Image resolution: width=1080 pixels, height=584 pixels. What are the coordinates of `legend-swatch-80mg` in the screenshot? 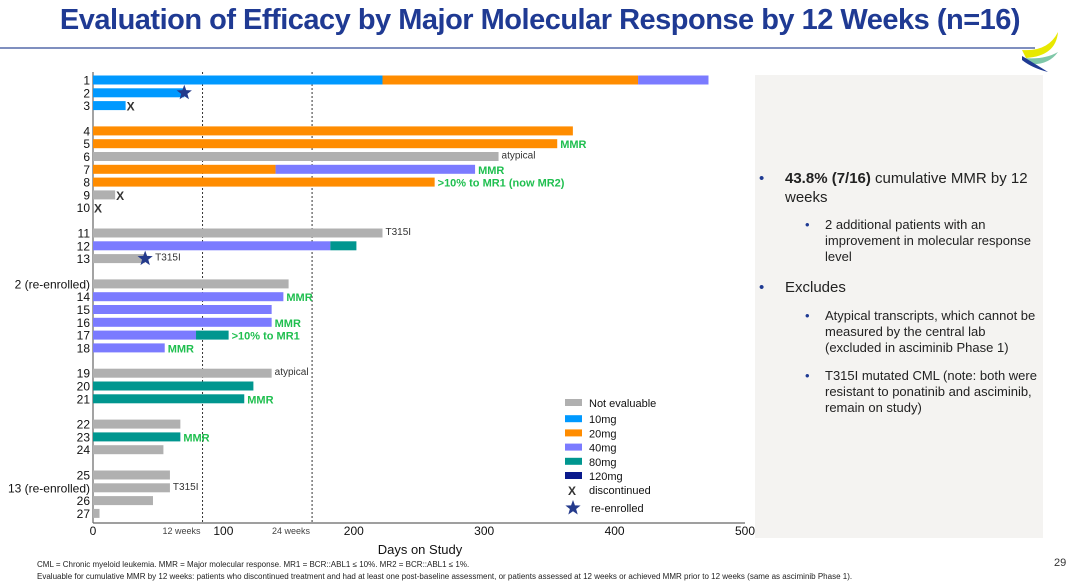 It's located at (573, 461).